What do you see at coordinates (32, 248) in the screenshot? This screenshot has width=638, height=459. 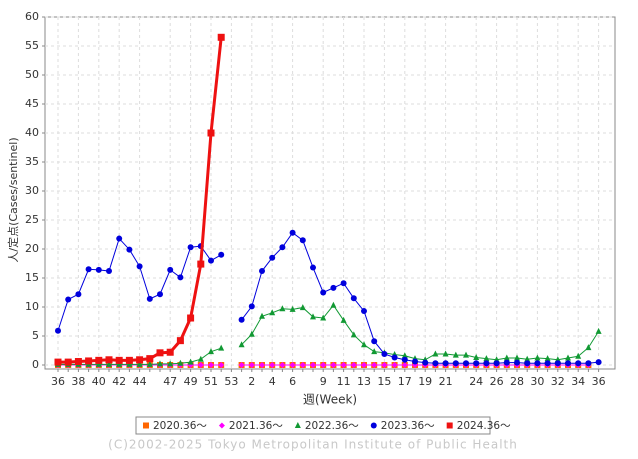 I see `y-tick-label: 20` at bounding box center [32, 248].